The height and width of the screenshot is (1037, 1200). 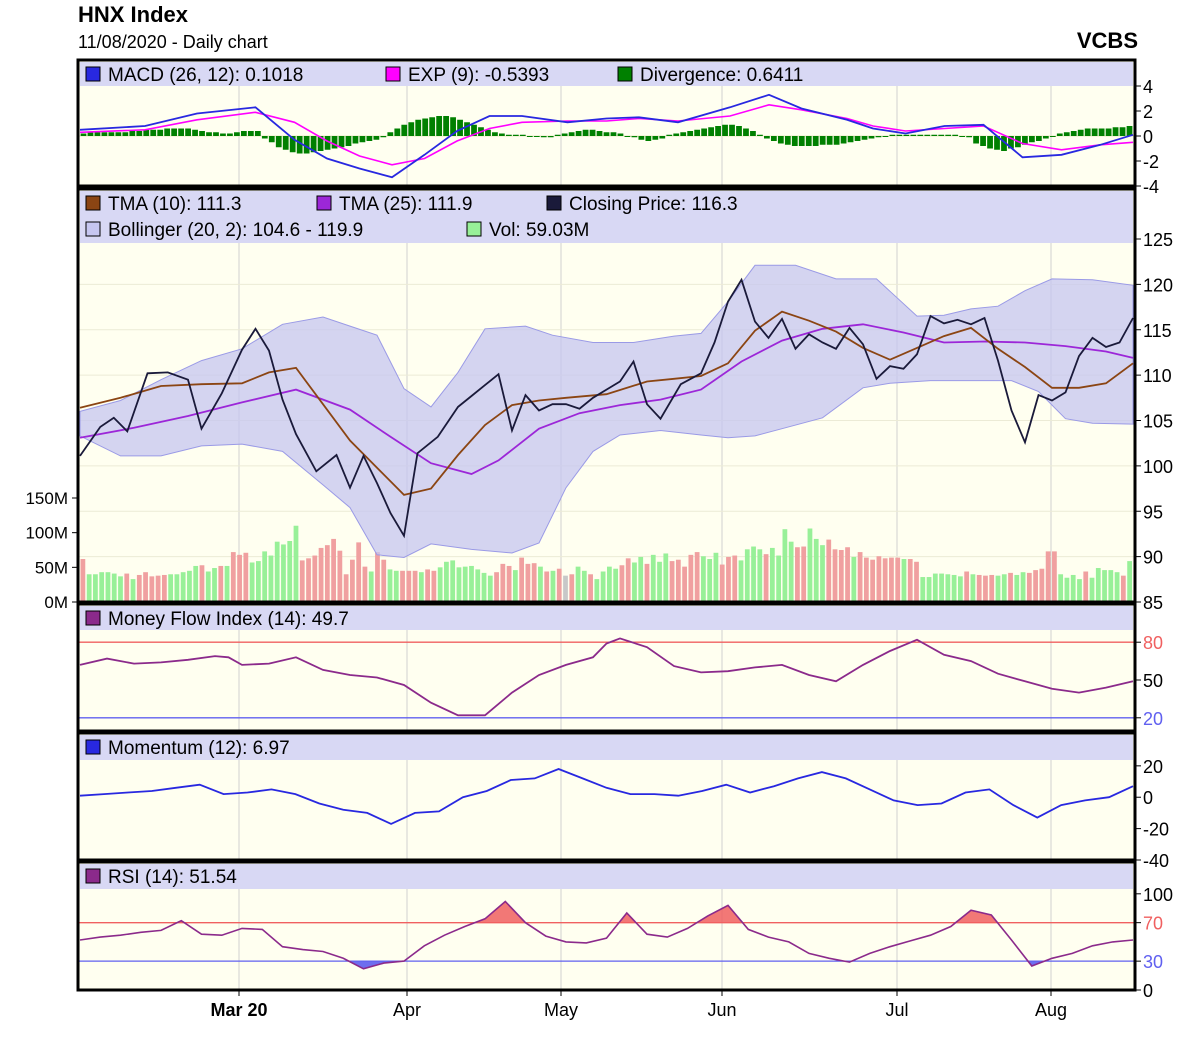 What do you see at coordinates (1153, 767) in the screenshot?
I see `momentum-tick-label: 20` at bounding box center [1153, 767].